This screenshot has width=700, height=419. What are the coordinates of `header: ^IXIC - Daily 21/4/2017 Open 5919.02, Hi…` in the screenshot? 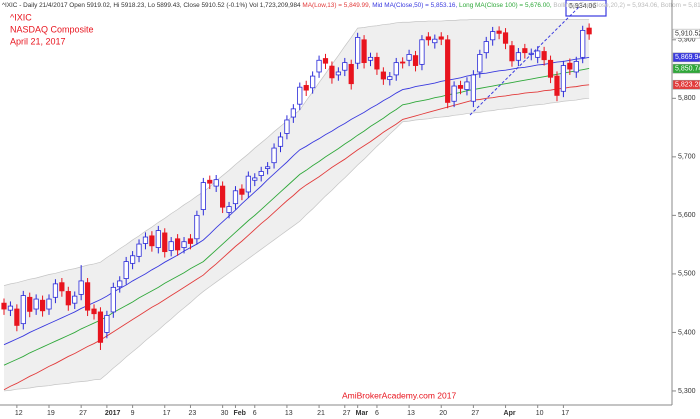 It's located at (351, 5).